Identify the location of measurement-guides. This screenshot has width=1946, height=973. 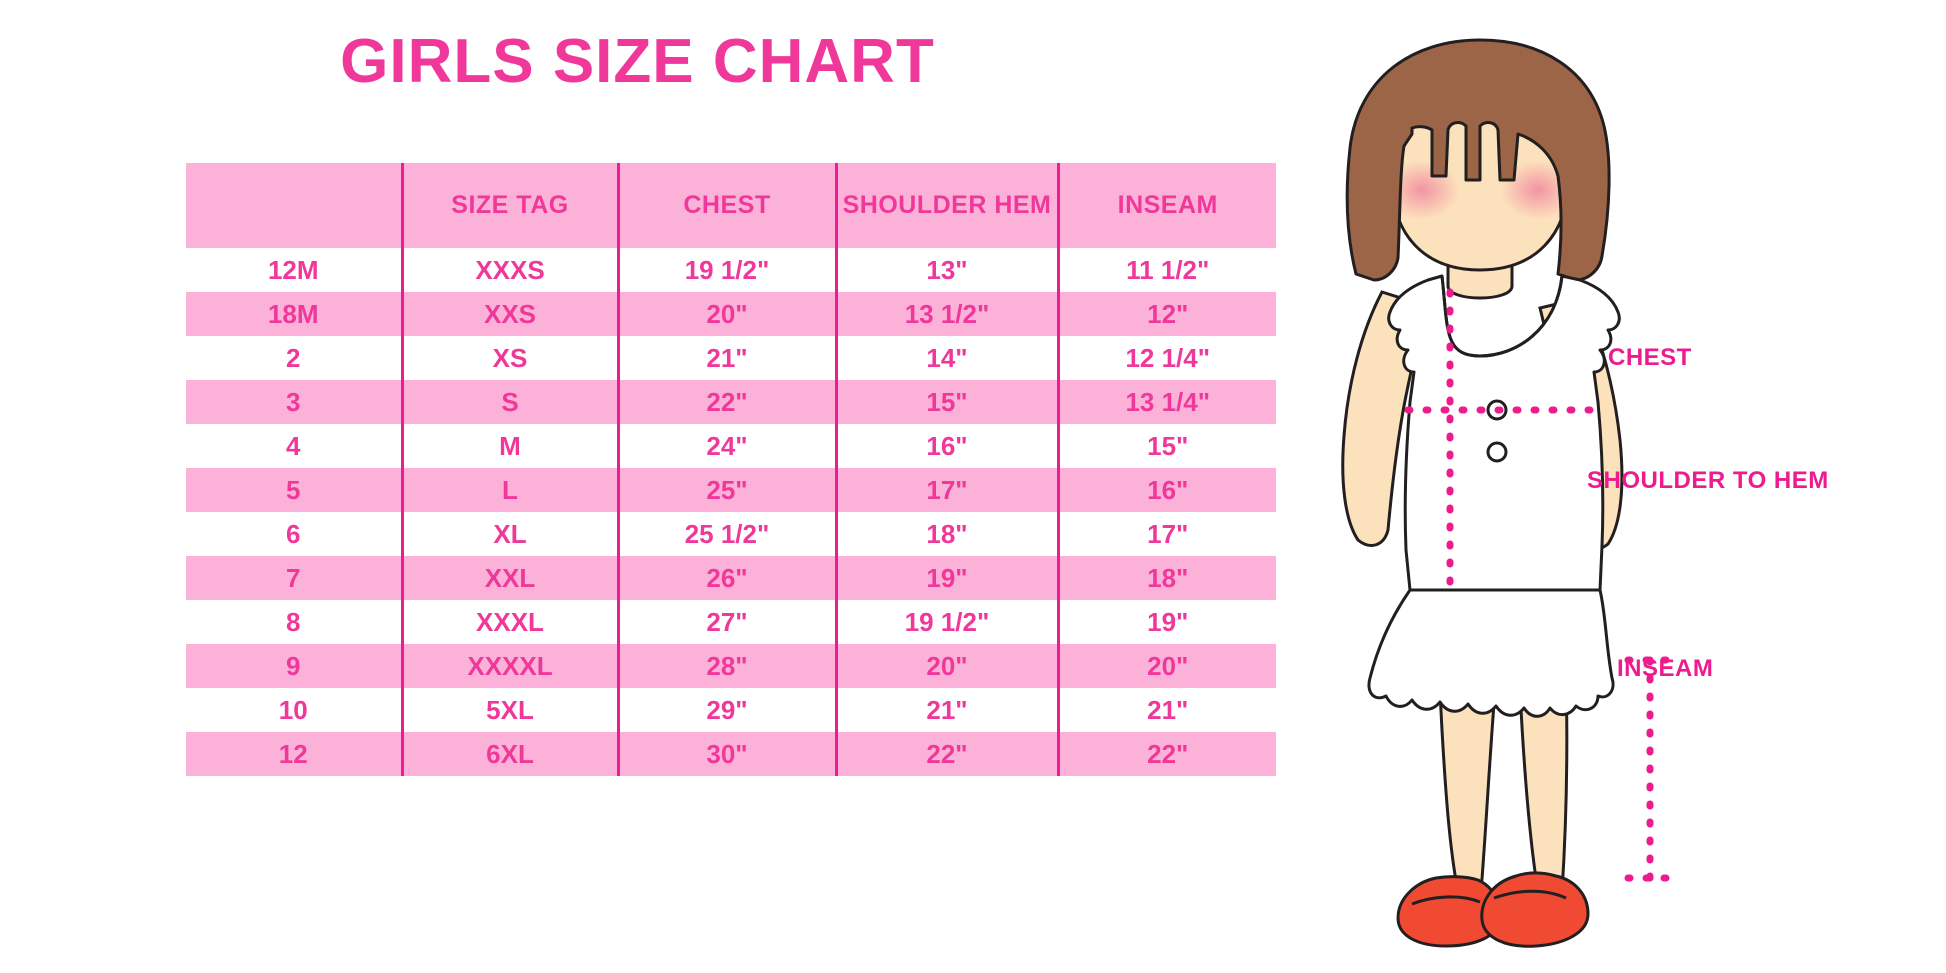
(1540, 585).